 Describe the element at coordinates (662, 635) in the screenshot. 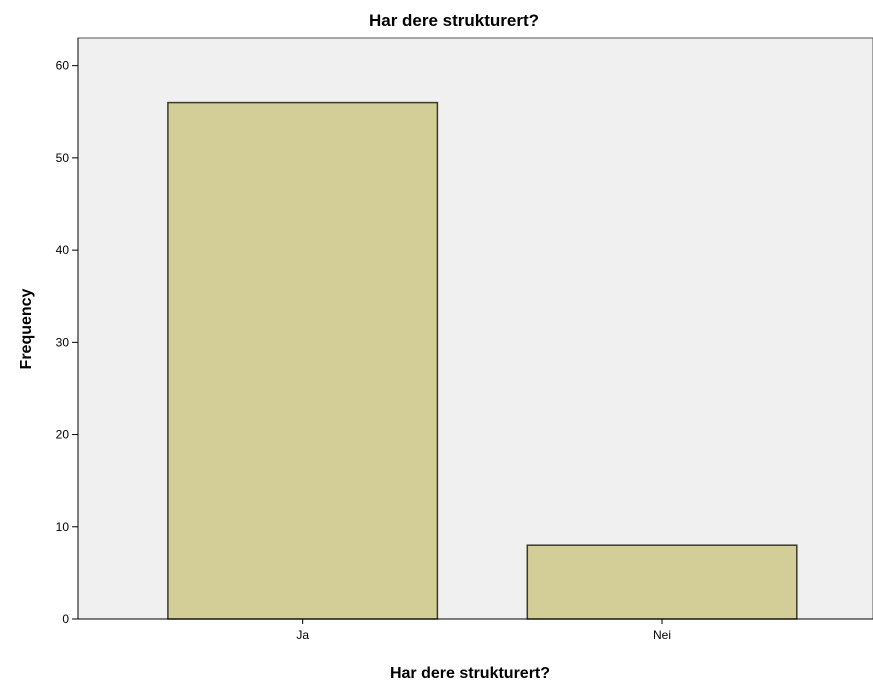

I see `x-tick-label: Nei` at that location.